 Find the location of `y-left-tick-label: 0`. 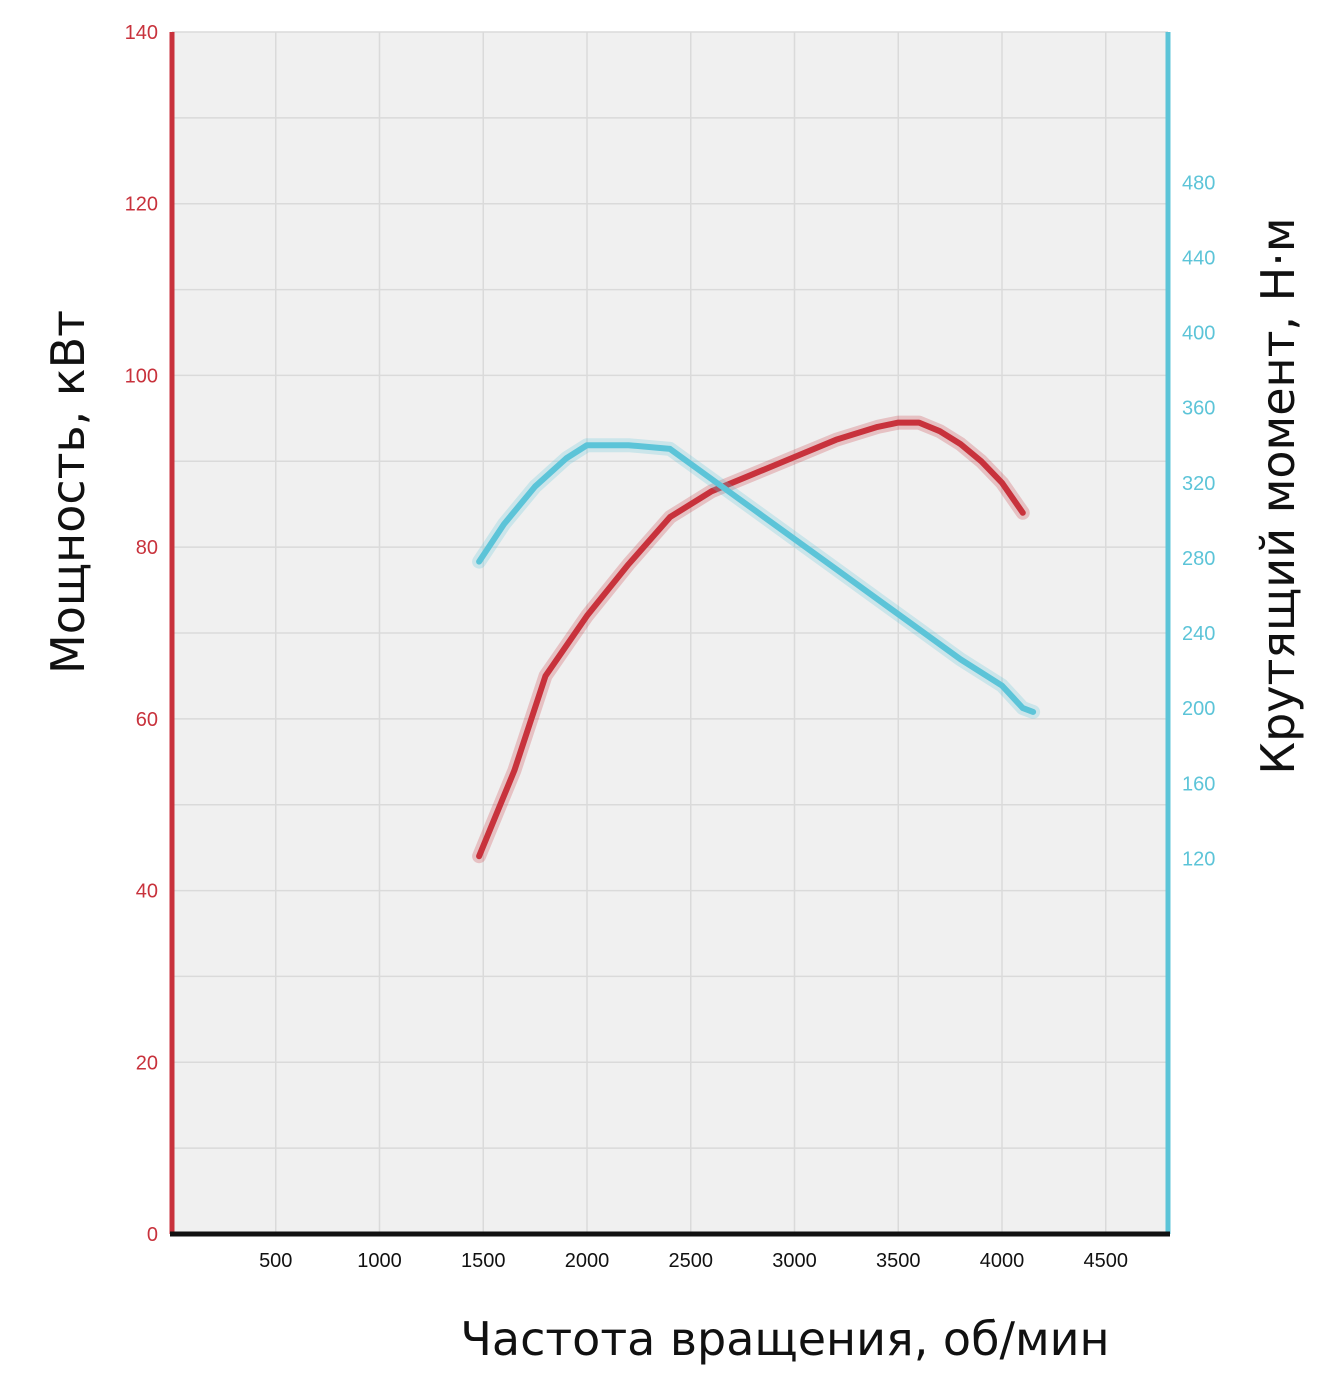

y-left-tick-label: 0 is located at coordinates (152, 1235).